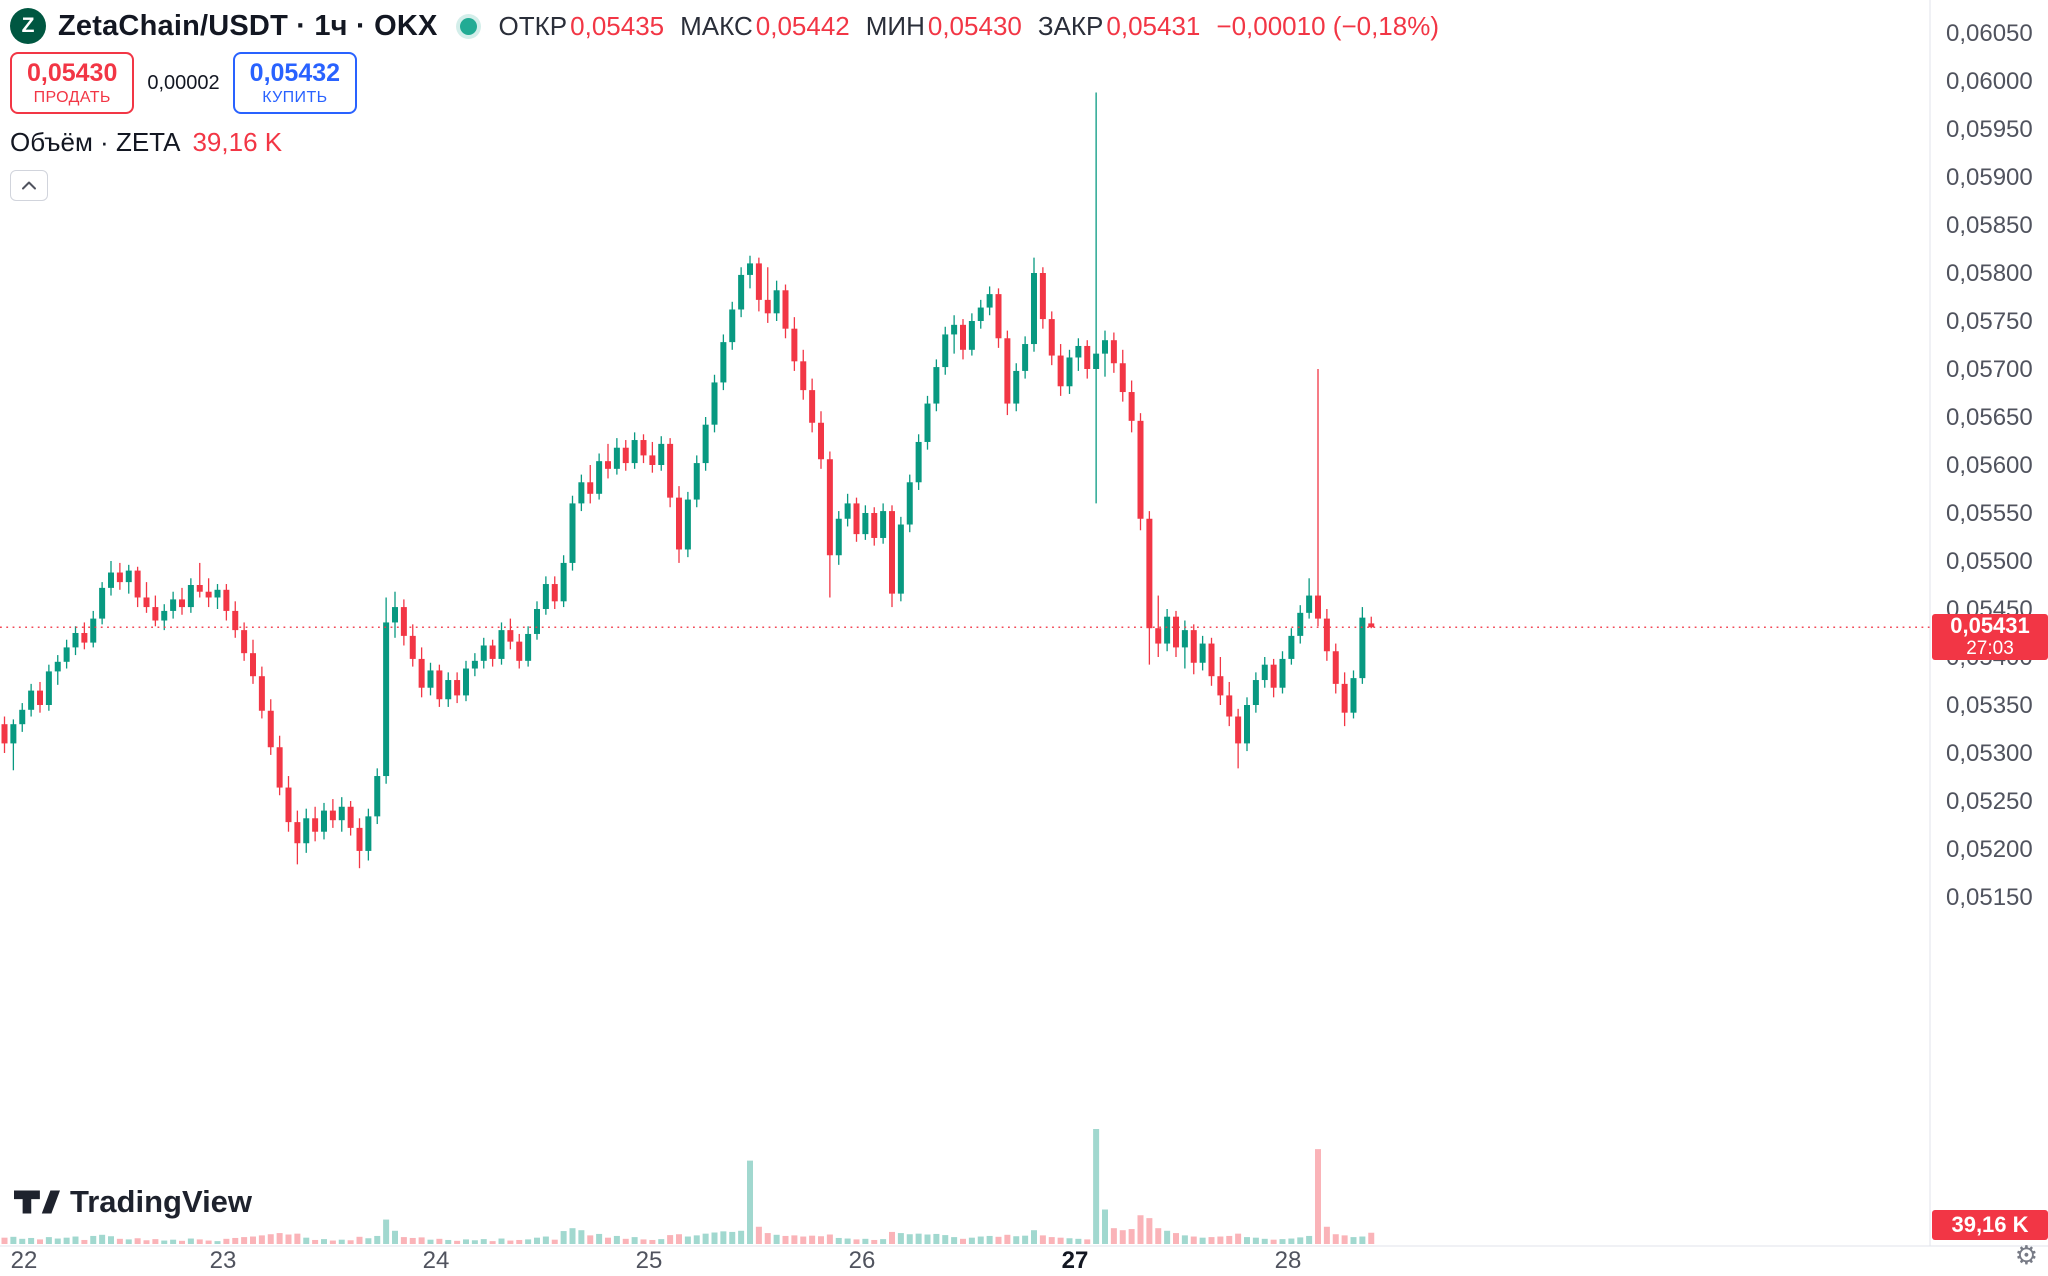 The height and width of the screenshot is (1276, 2048). I want to click on trade-buttons-row: 0,05430 ПРОДАТЬ 0,00002 0,05432 КУПИТЬ, so click(724, 83).